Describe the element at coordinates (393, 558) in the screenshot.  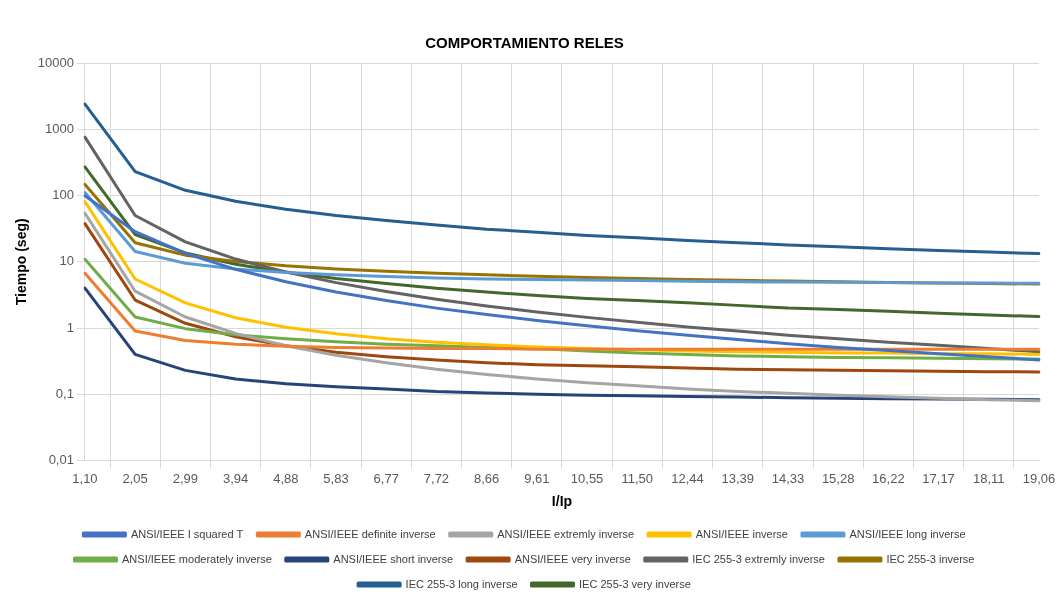
I see `legend-label: ANSI/IEEE short inverse` at that location.